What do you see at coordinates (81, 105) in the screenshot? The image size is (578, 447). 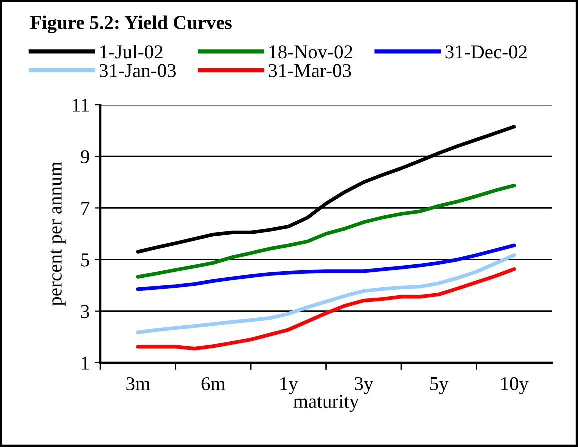 I see `y-tick-label: 11` at bounding box center [81, 105].